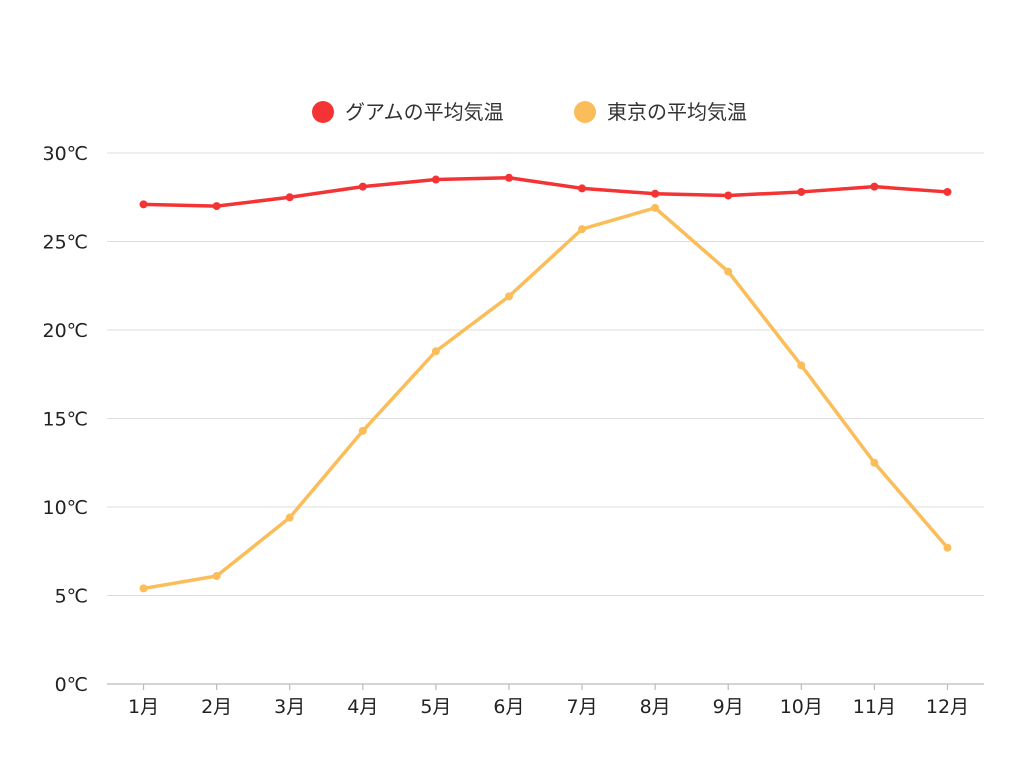  Describe the element at coordinates (677, 112) in the screenshot. I see `legend-label: 東京の平均気温` at that location.